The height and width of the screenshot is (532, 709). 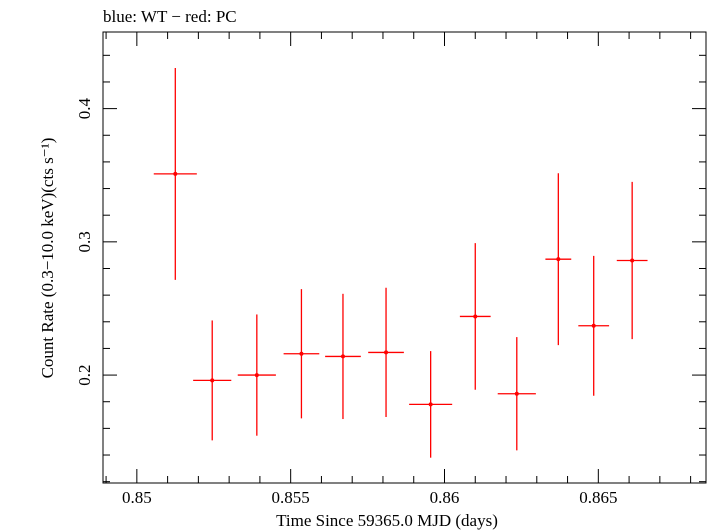 What do you see at coordinates (137, 497) in the screenshot?
I see `x-tick-label: 0.85` at bounding box center [137, 497].